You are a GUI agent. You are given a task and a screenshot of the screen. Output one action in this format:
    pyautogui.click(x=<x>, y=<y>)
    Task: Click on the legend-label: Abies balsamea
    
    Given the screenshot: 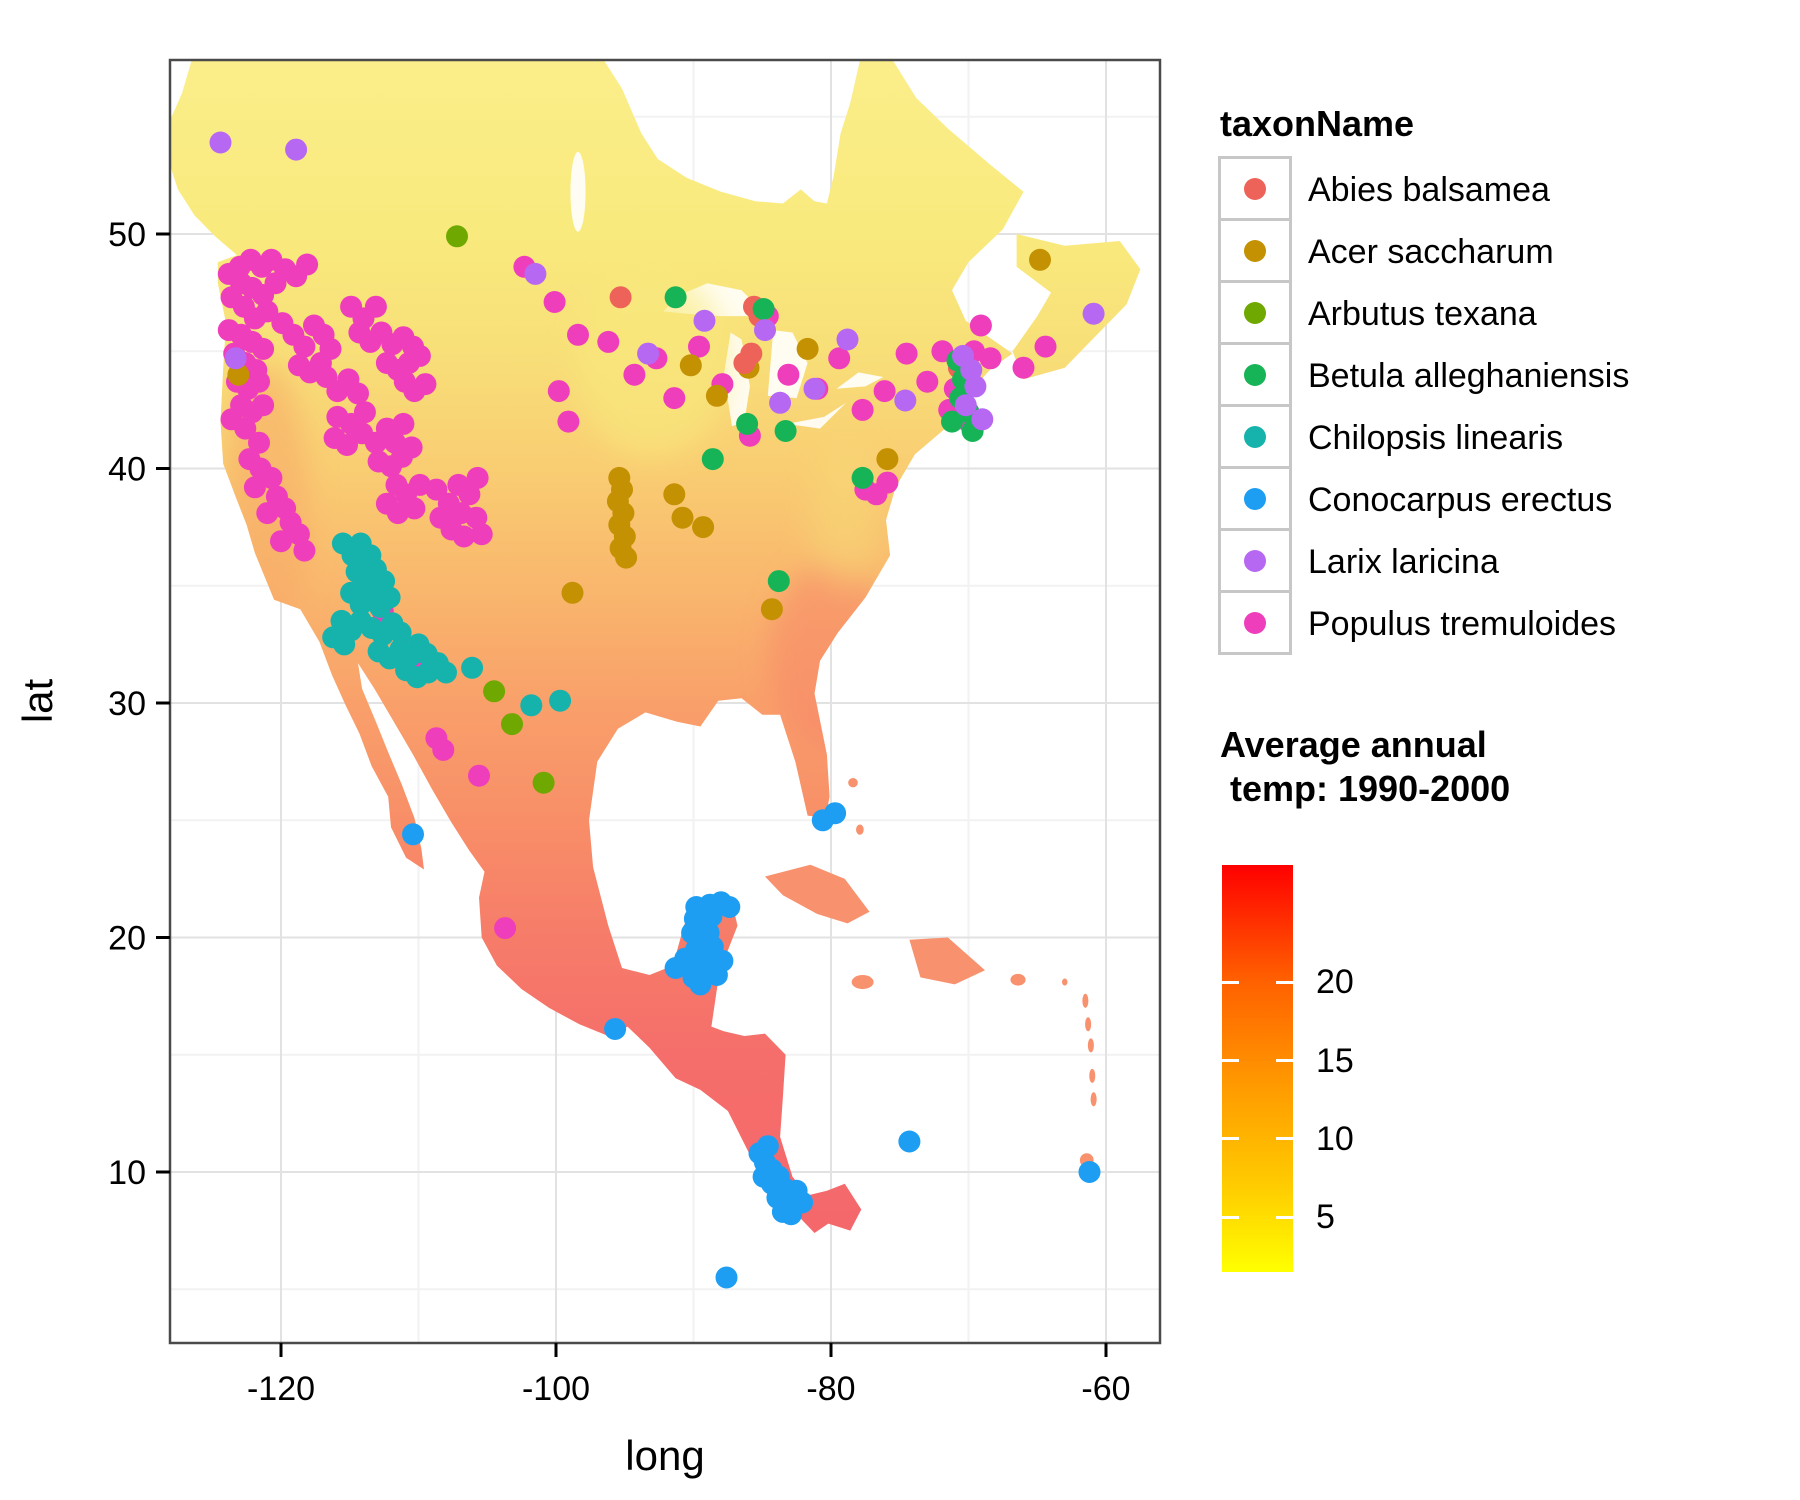 What is the action you would take?
    pyautogui.click(x=1429, y=189)
    